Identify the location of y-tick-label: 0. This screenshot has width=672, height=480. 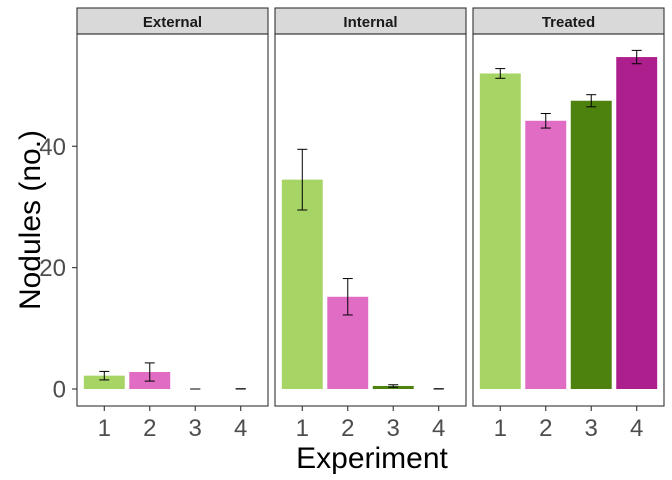
(59, 390).